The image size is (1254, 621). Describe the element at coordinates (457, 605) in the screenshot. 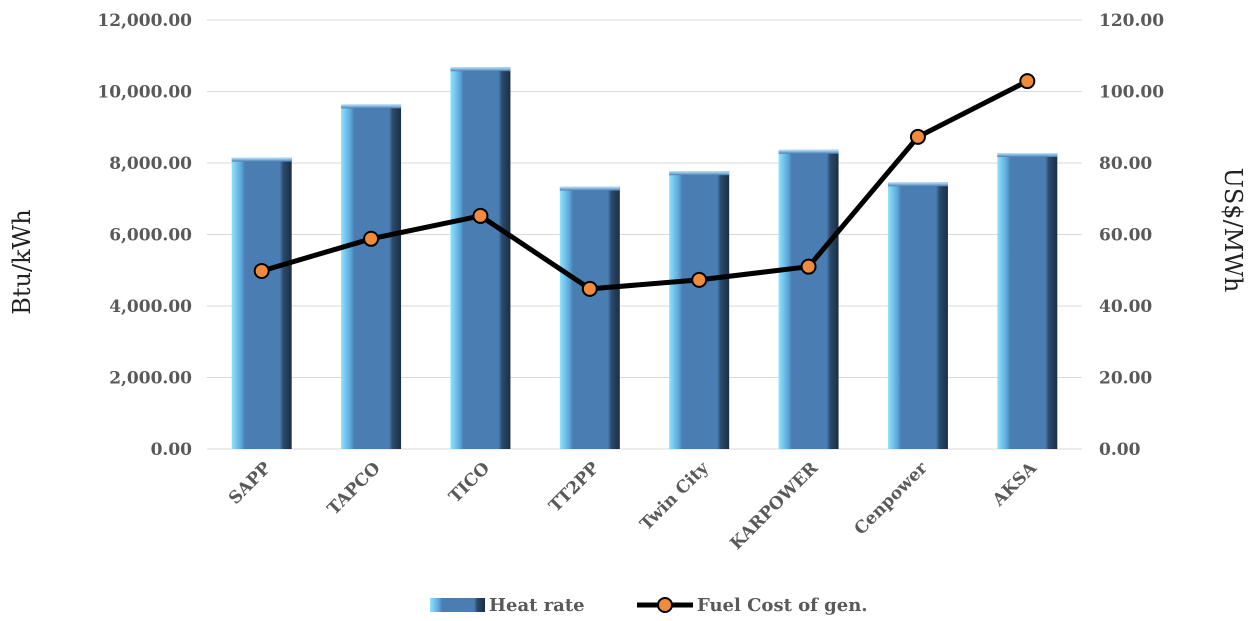

I see `legend-swatch-heat-rate` at that location.